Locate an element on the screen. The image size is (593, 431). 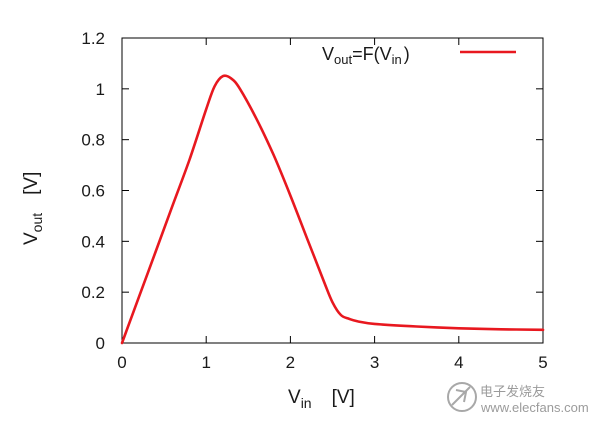
watermark: 电子发烧友 www.elecfans.com is located at coordinates (518, 398).